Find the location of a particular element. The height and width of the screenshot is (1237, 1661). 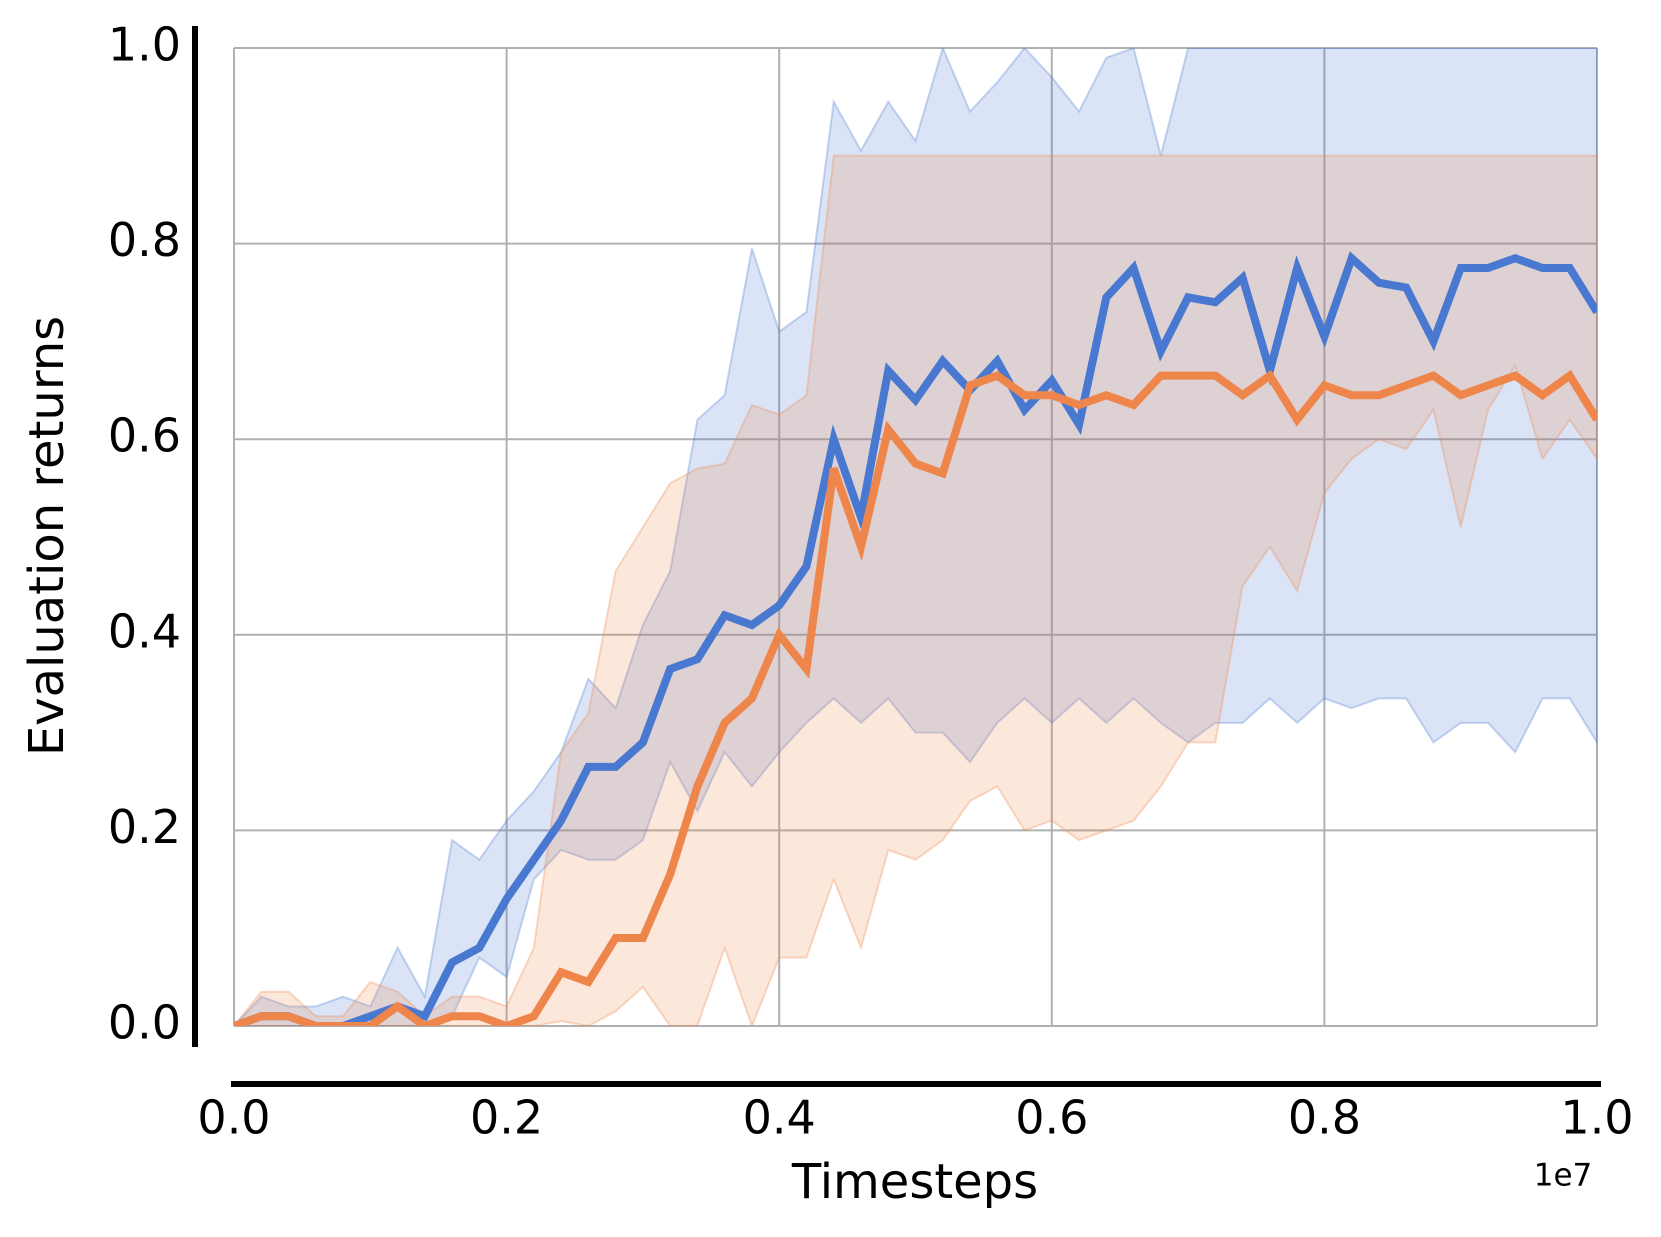

y-axis-label: Evaluation returns is located at coordinates (47, 536).